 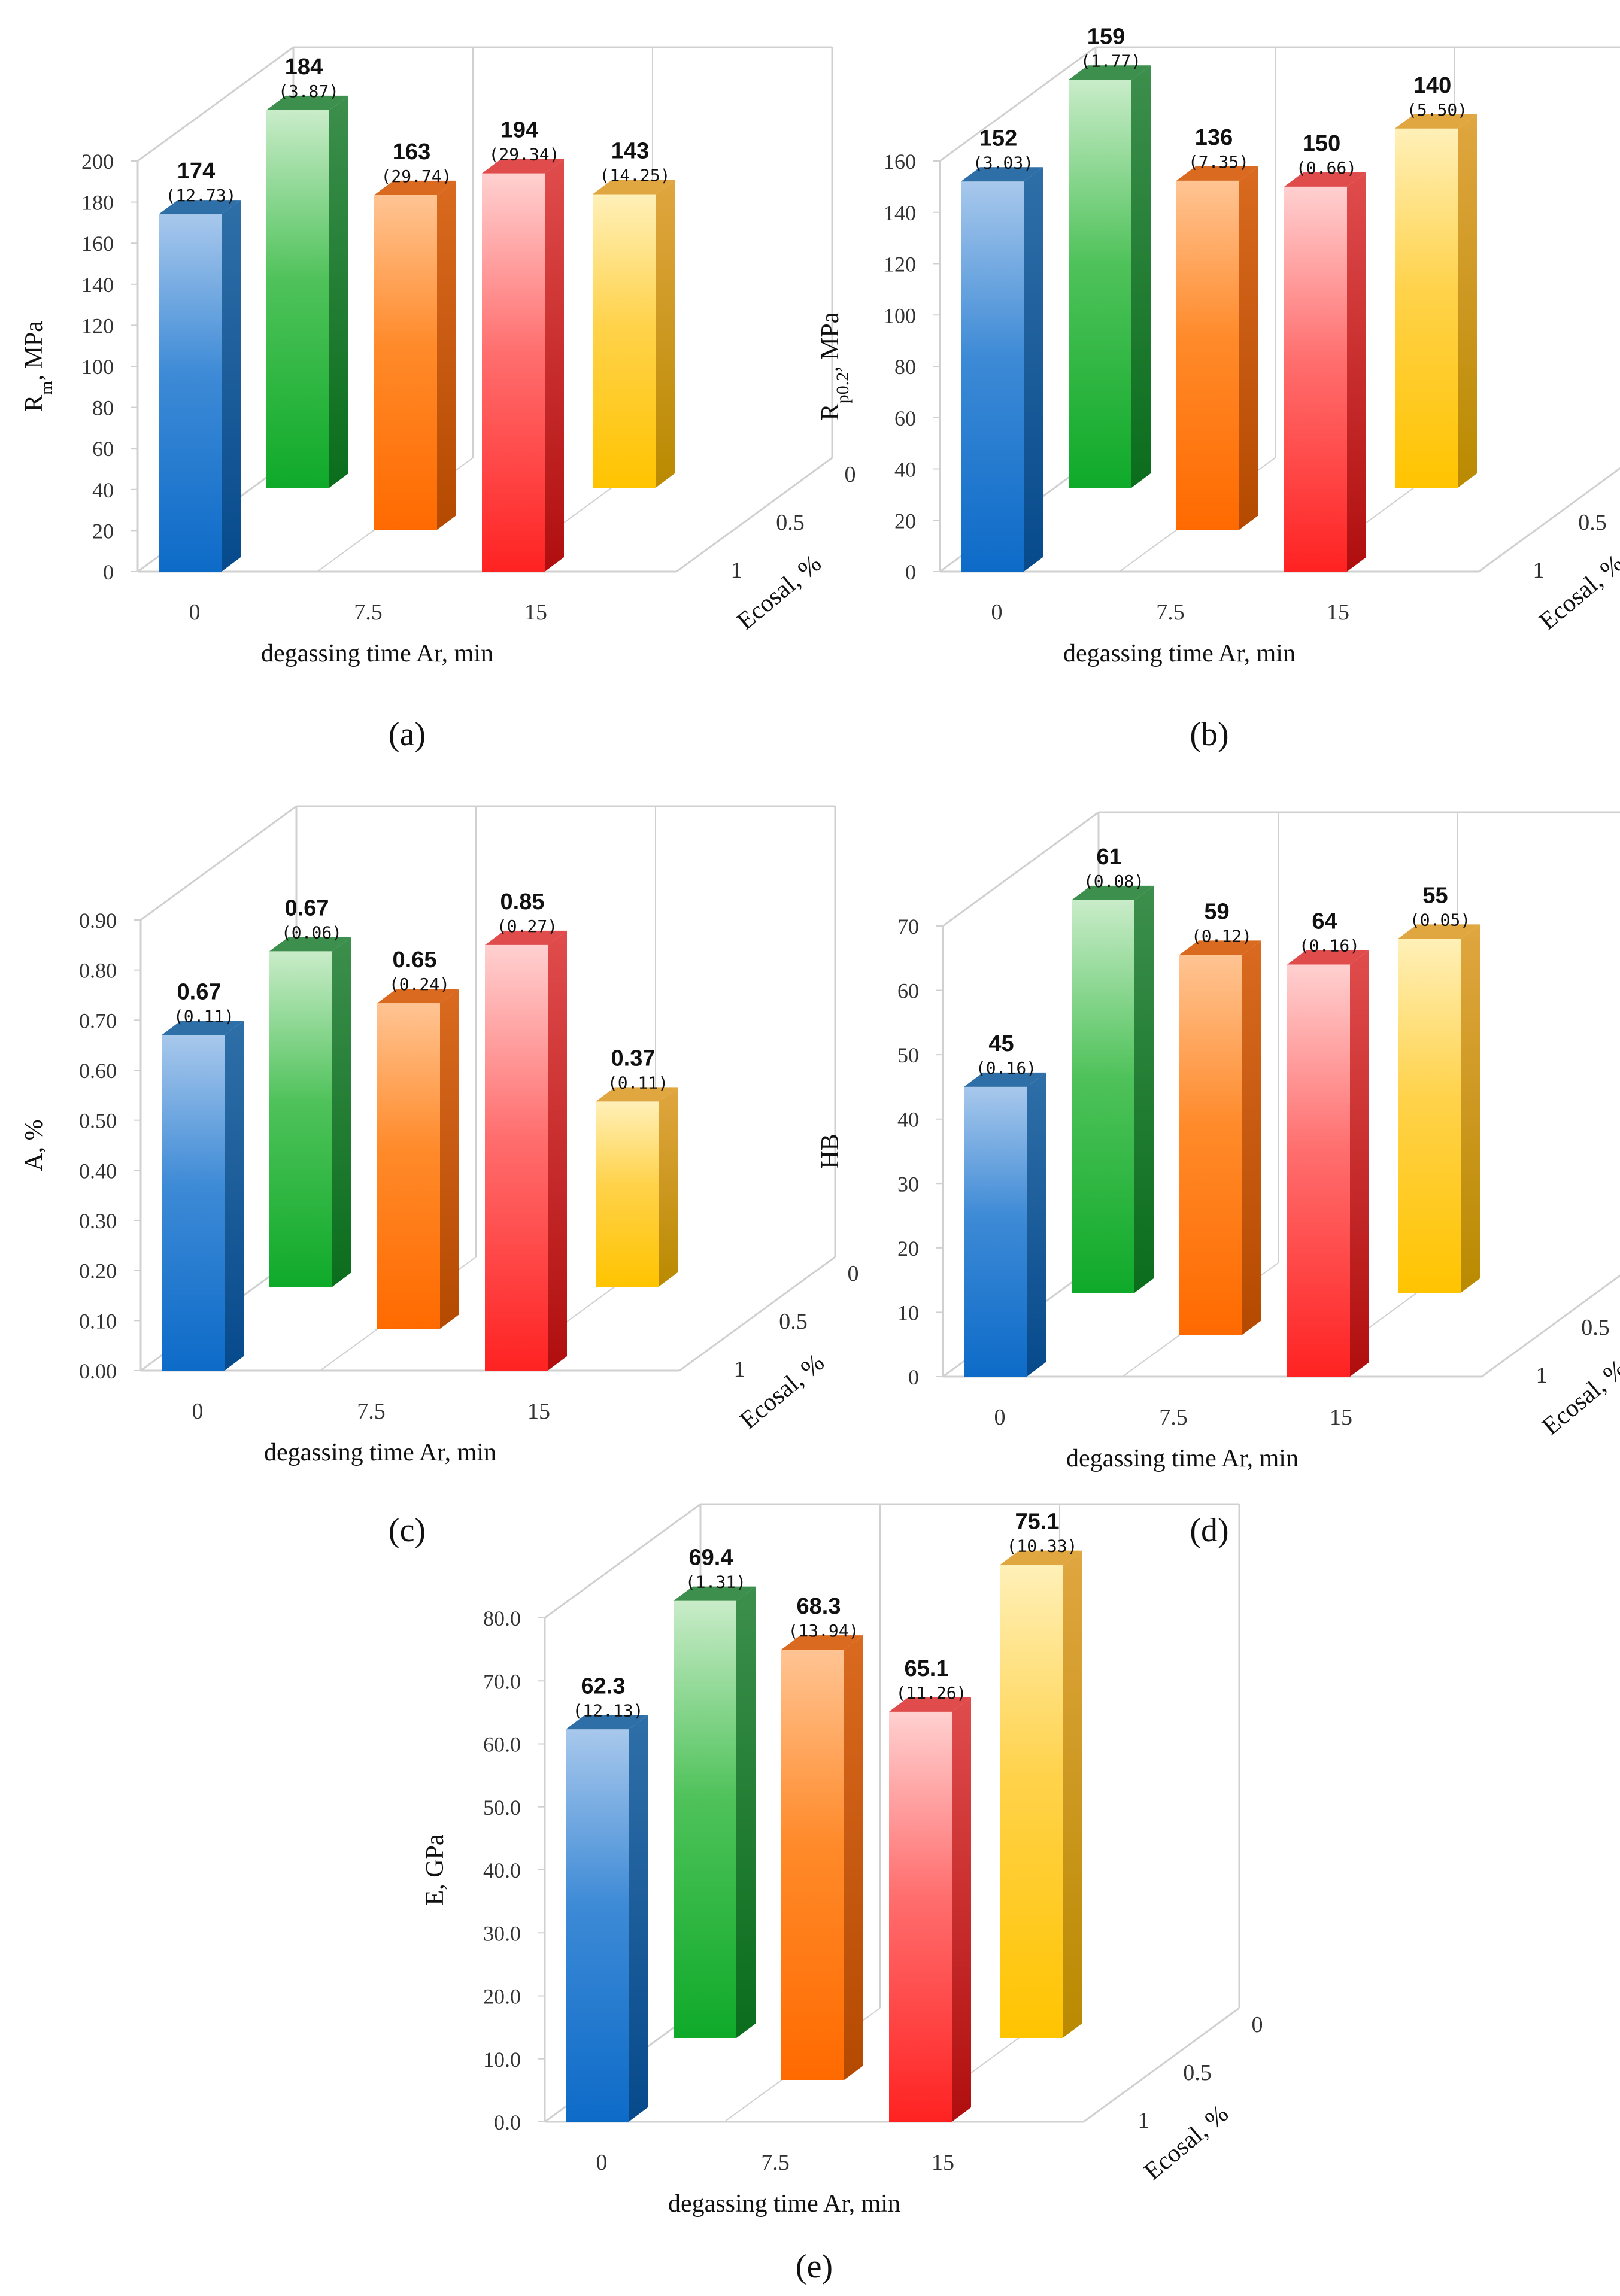 I want to click on x-tick-label: 0, so click(x=602, y=2162).